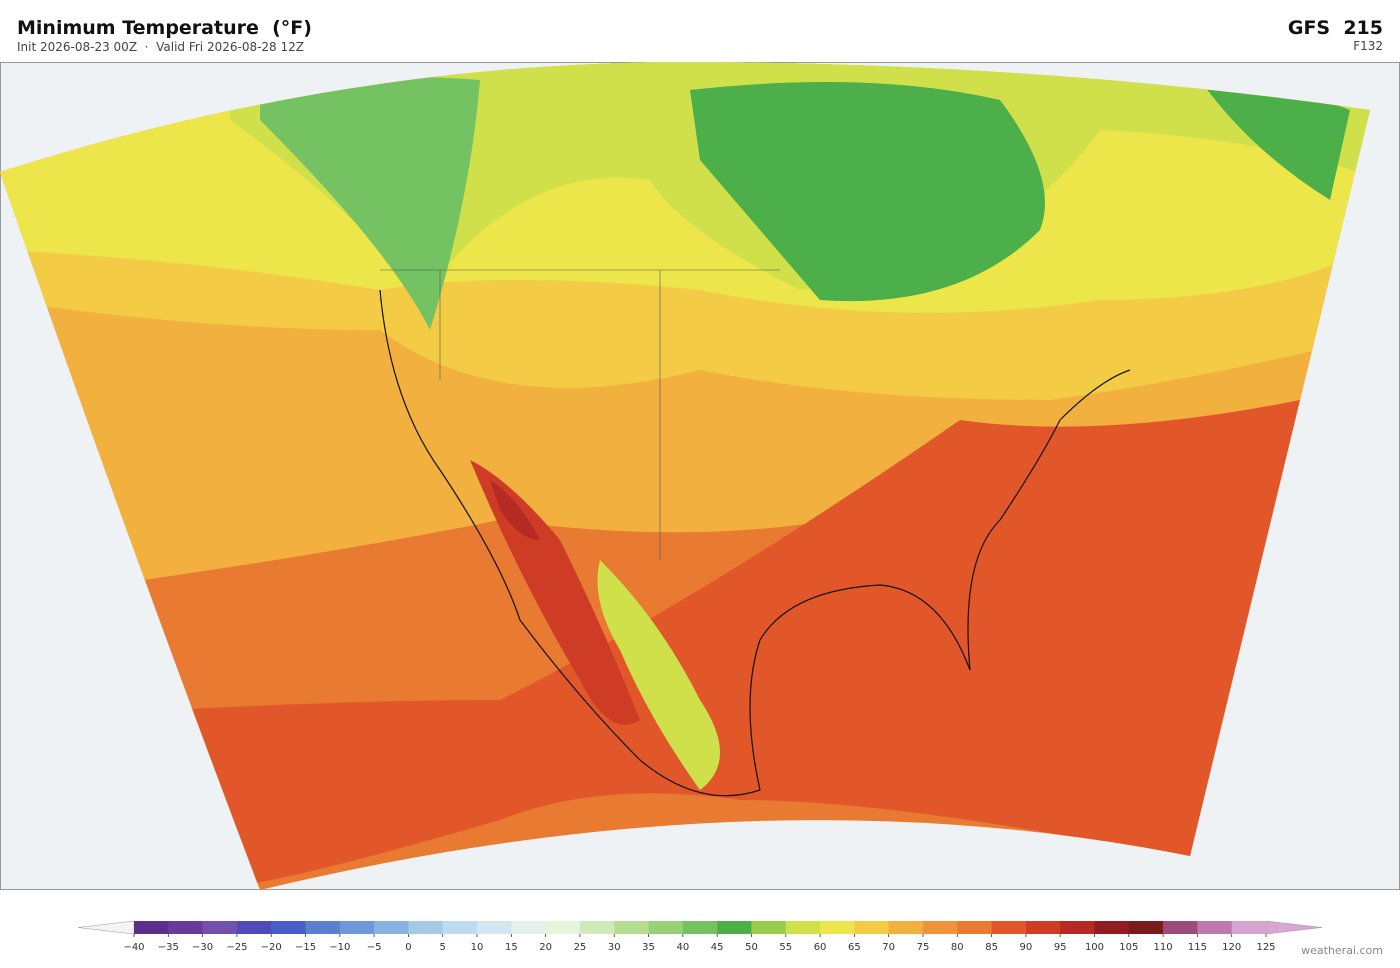 The height and width of the screenshot is (968, 1400). What do you see at coordinates (957, 947) in the screenshot?
I see `colorbar-tick-label: 80` at bounding box center [957, 947].